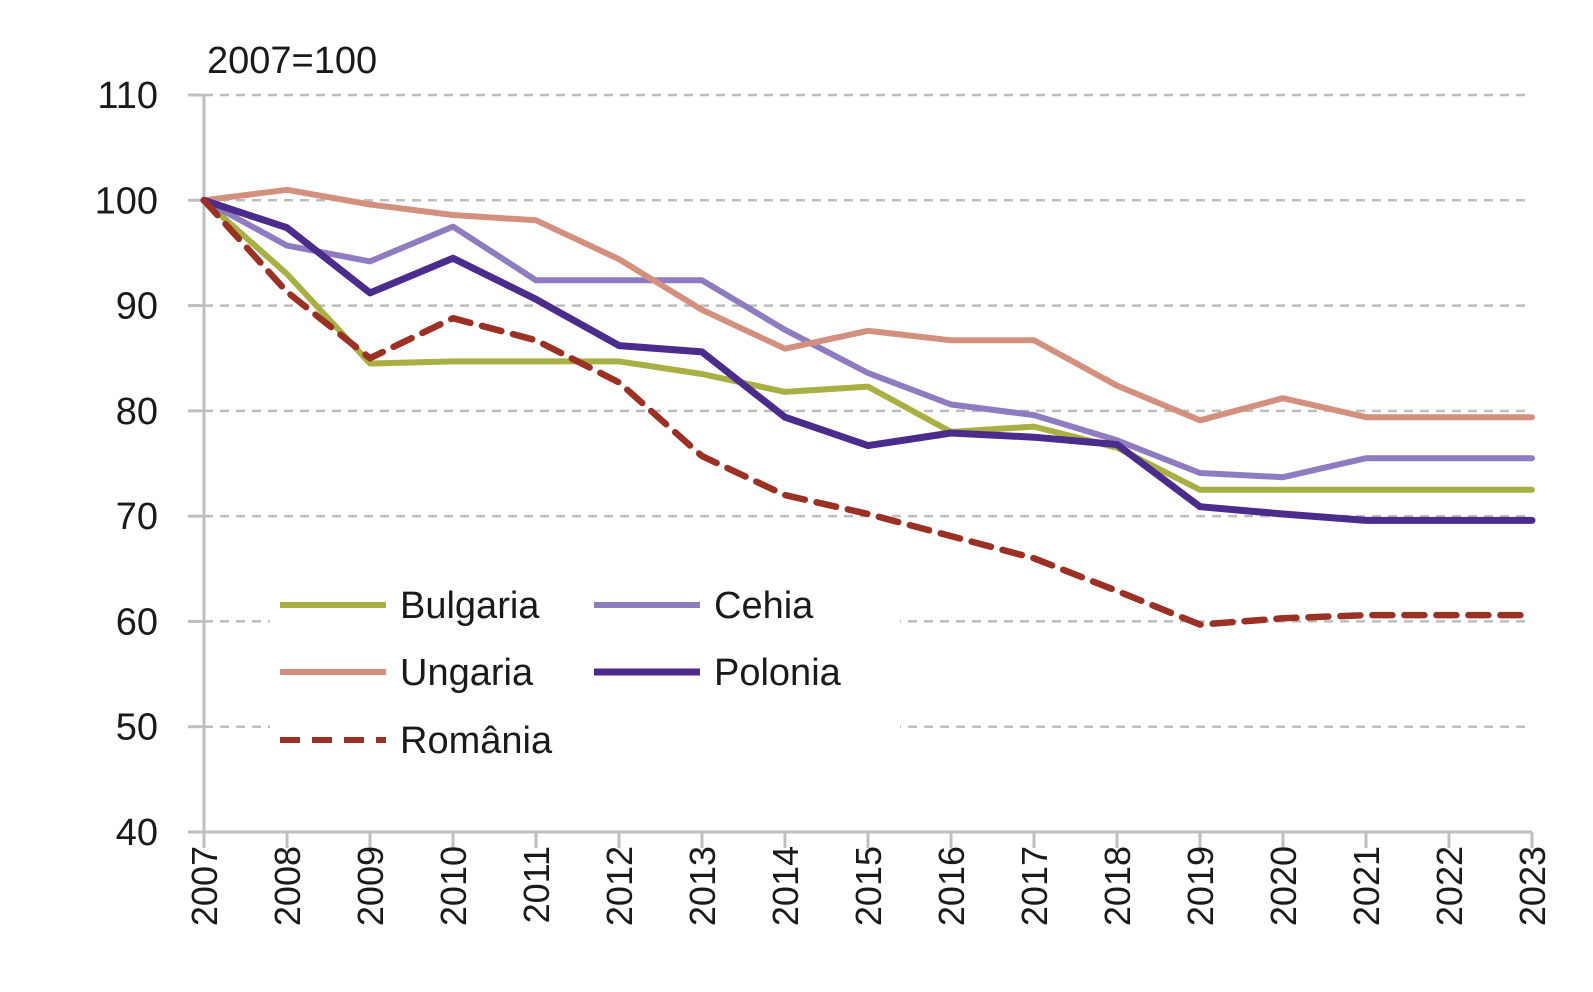 Image resolution: width=1593 pixels, height=992 pixels. Describe the element at coordinates (453, 886) in the screenshot. I see `x-tick-label: 2010` at that location.